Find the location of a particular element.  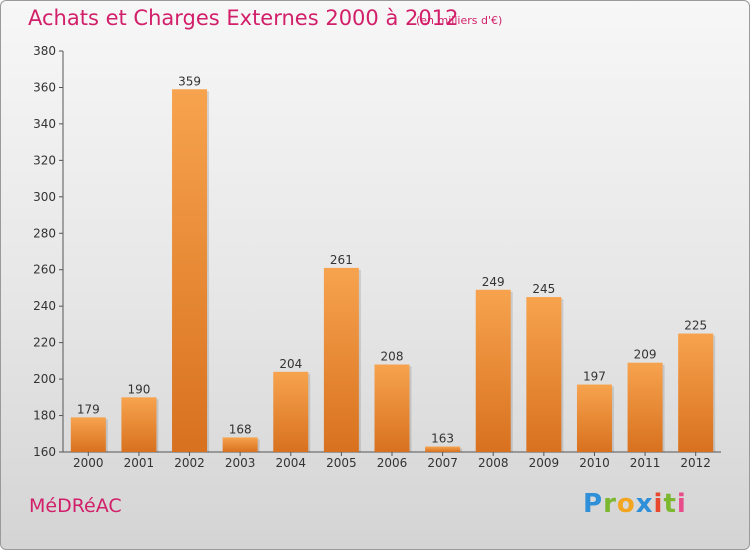

y-tick-label: 260 is located at coordinates (44, 270).